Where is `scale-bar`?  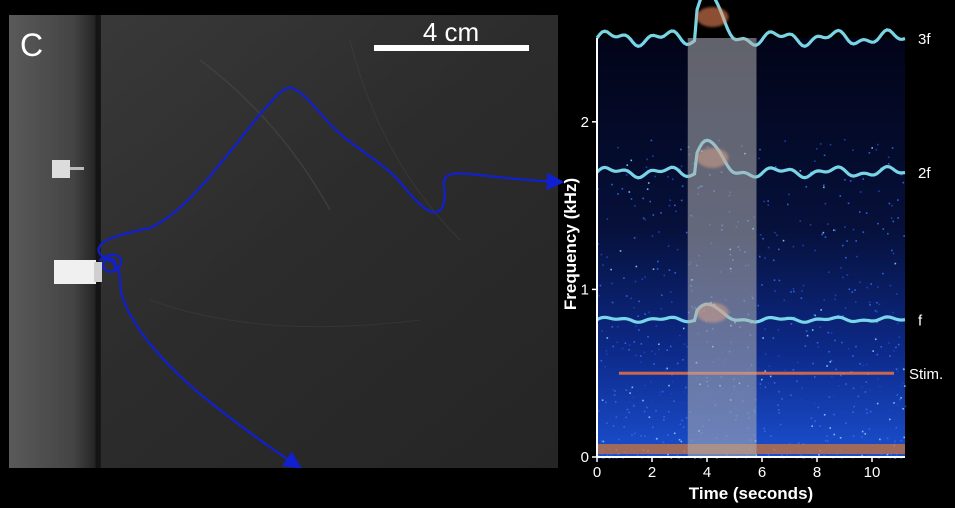 scale-bar is located at coordinates (451, 48).